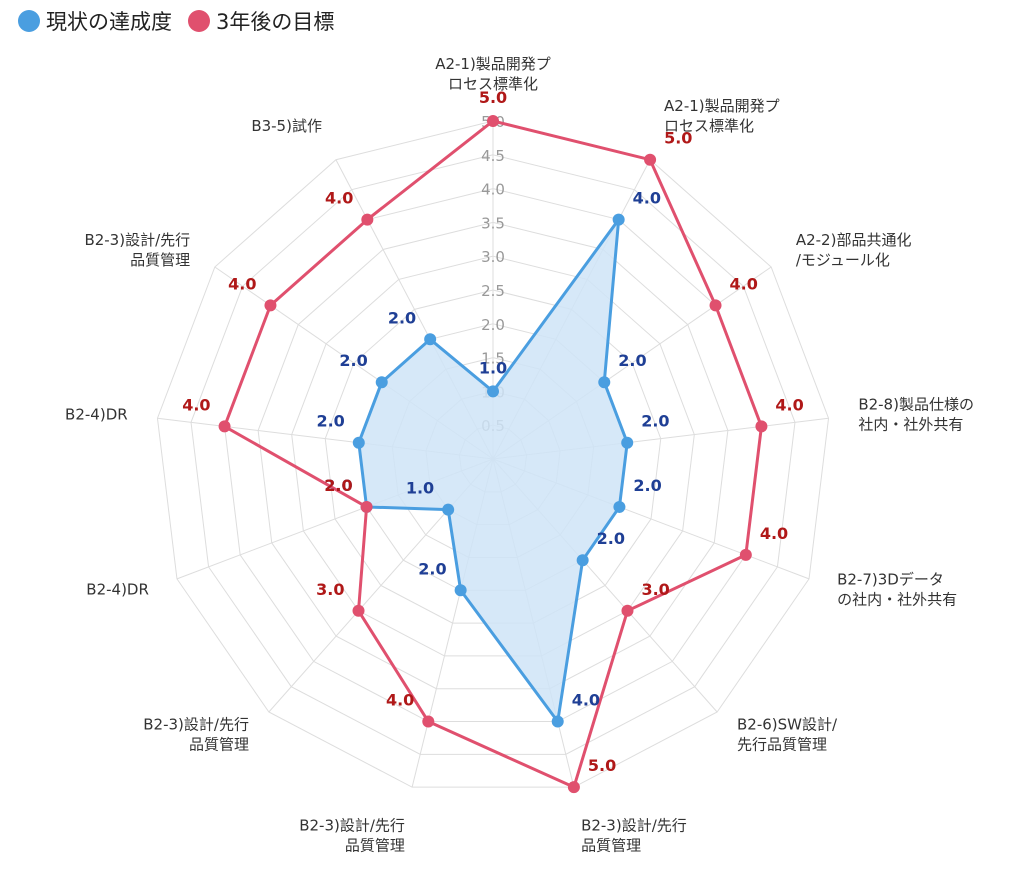 The image size is (1024, 879). What do you see at coordinates (632, 360) in the screenshot?
I see `data-label-current-2: 2.0` at bounding box center [632, 360].